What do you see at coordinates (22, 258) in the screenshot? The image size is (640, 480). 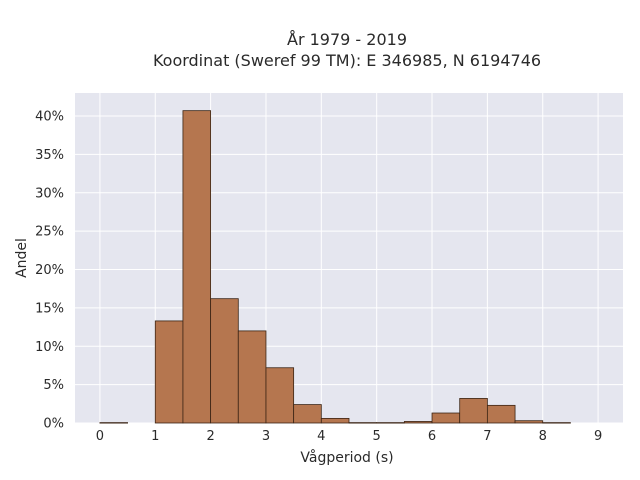 I see `y-axis-label: Andel` at bounding box center [22, 258].